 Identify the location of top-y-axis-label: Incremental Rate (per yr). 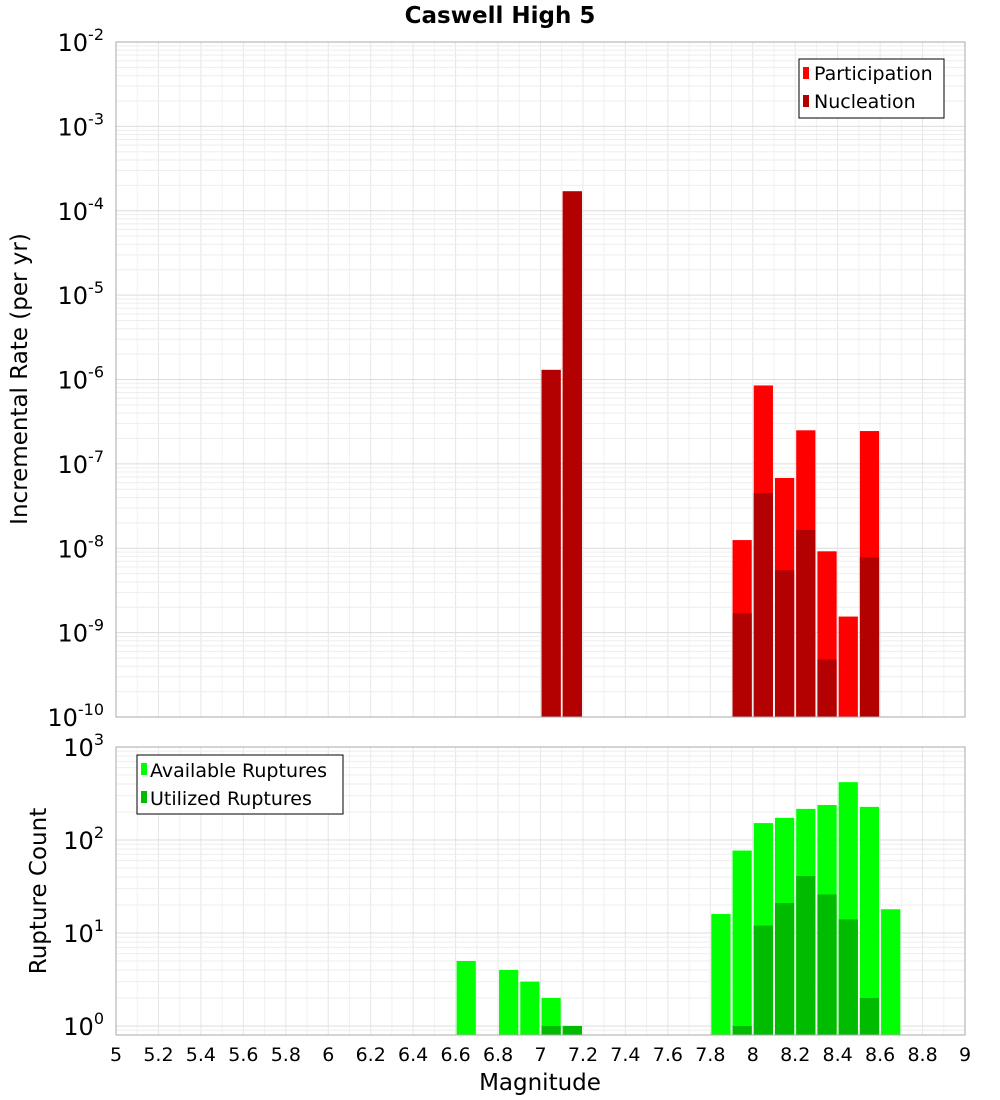
(20, 379).